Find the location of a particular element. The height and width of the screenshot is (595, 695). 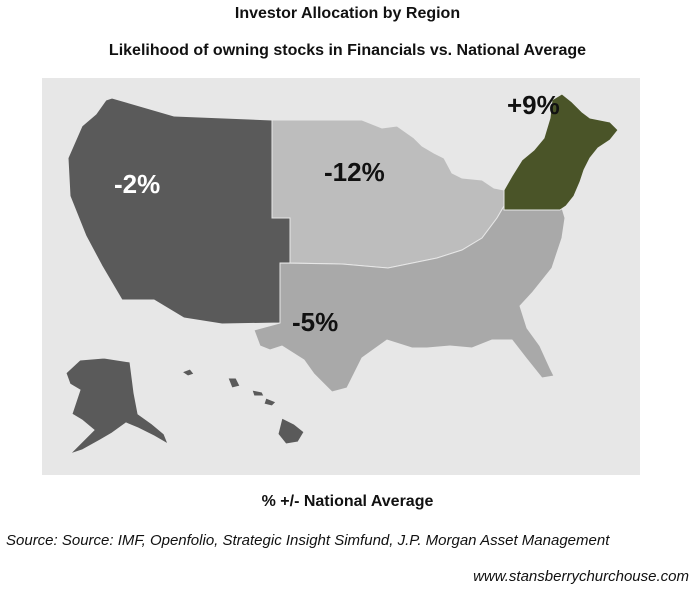

region-label-northeast: +9% is located at coordinates (533, 105).